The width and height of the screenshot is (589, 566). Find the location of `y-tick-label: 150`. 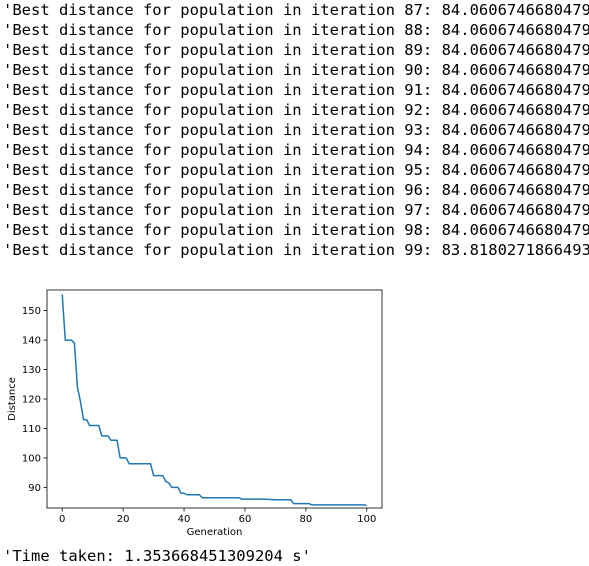

y-tick-label: 150 is located at coordinates (31, 311).